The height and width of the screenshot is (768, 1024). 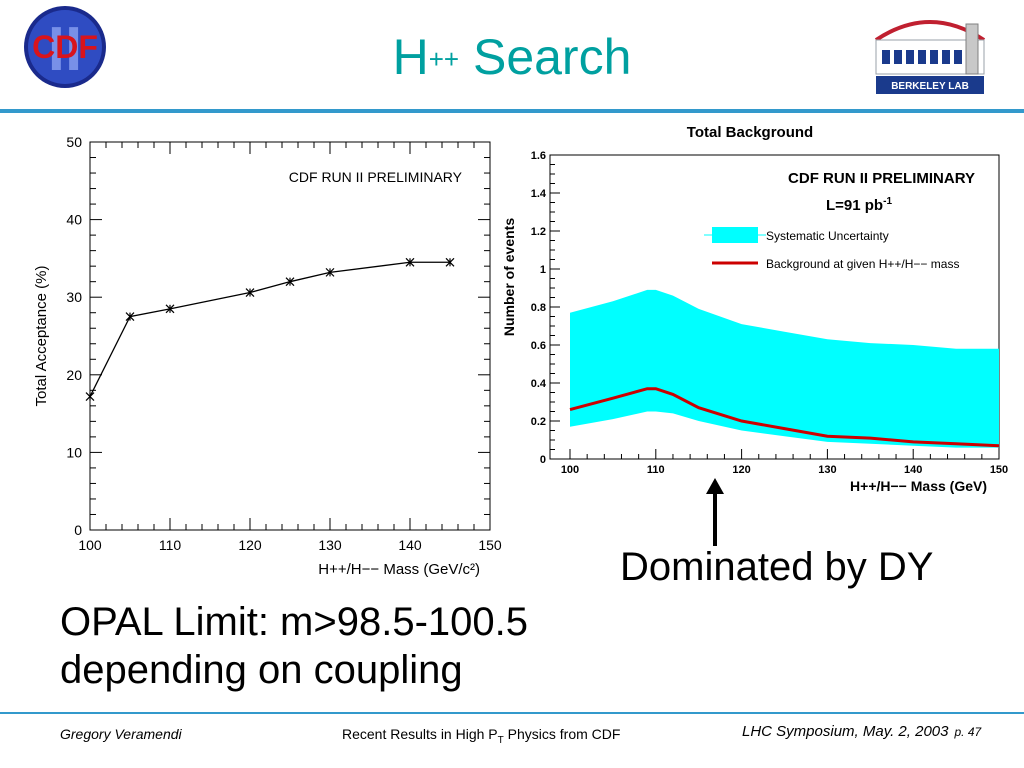 What do you see at coordinates (261, 670) in the screenshot?
I see `opal-limit-line-2: depending on coupling` at bounding box center [261, 670].